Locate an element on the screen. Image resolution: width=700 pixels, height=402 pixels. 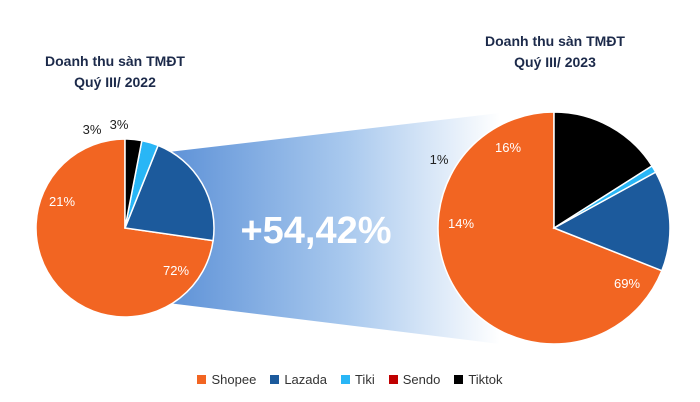
pie-2022-label-lazada: 21% is located at coordinates (62, 201).